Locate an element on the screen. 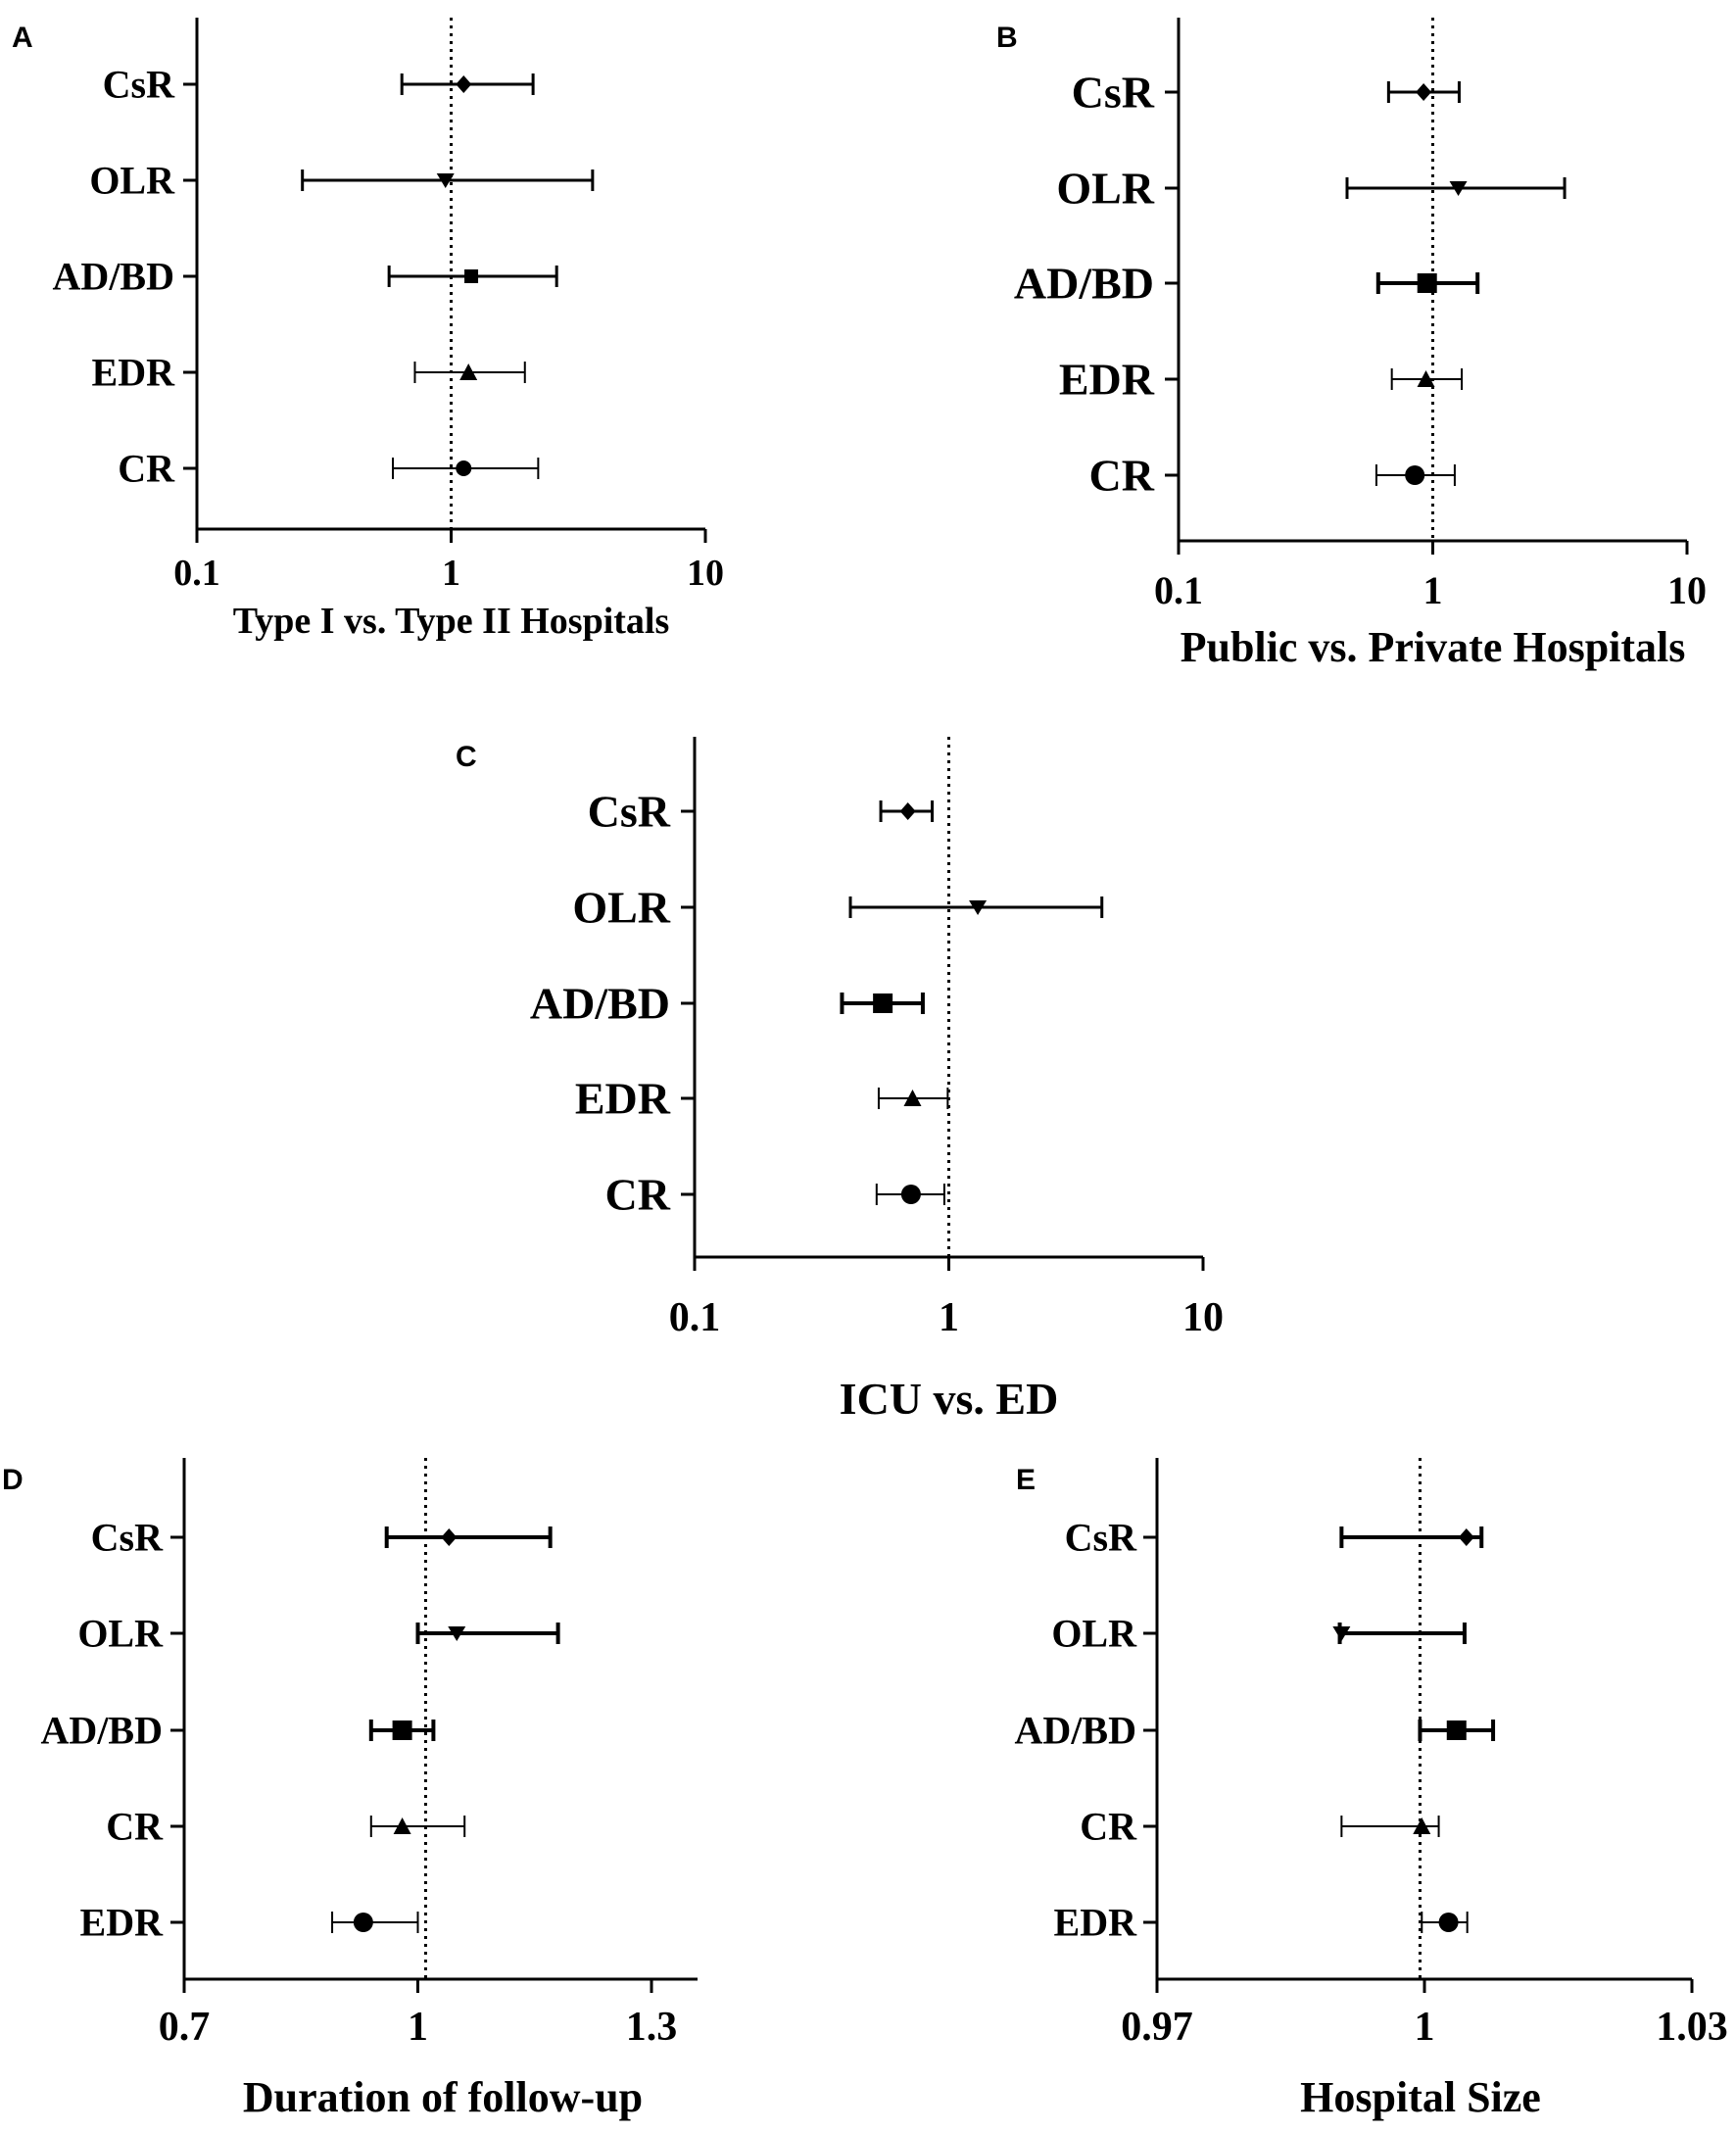 This screenshot has height=2132, width=1736. panel-e: E 0.97 1 1.03 CsR OLR AD/BD CR EDR Hospital Size is located at coordinates (1371, 1789).